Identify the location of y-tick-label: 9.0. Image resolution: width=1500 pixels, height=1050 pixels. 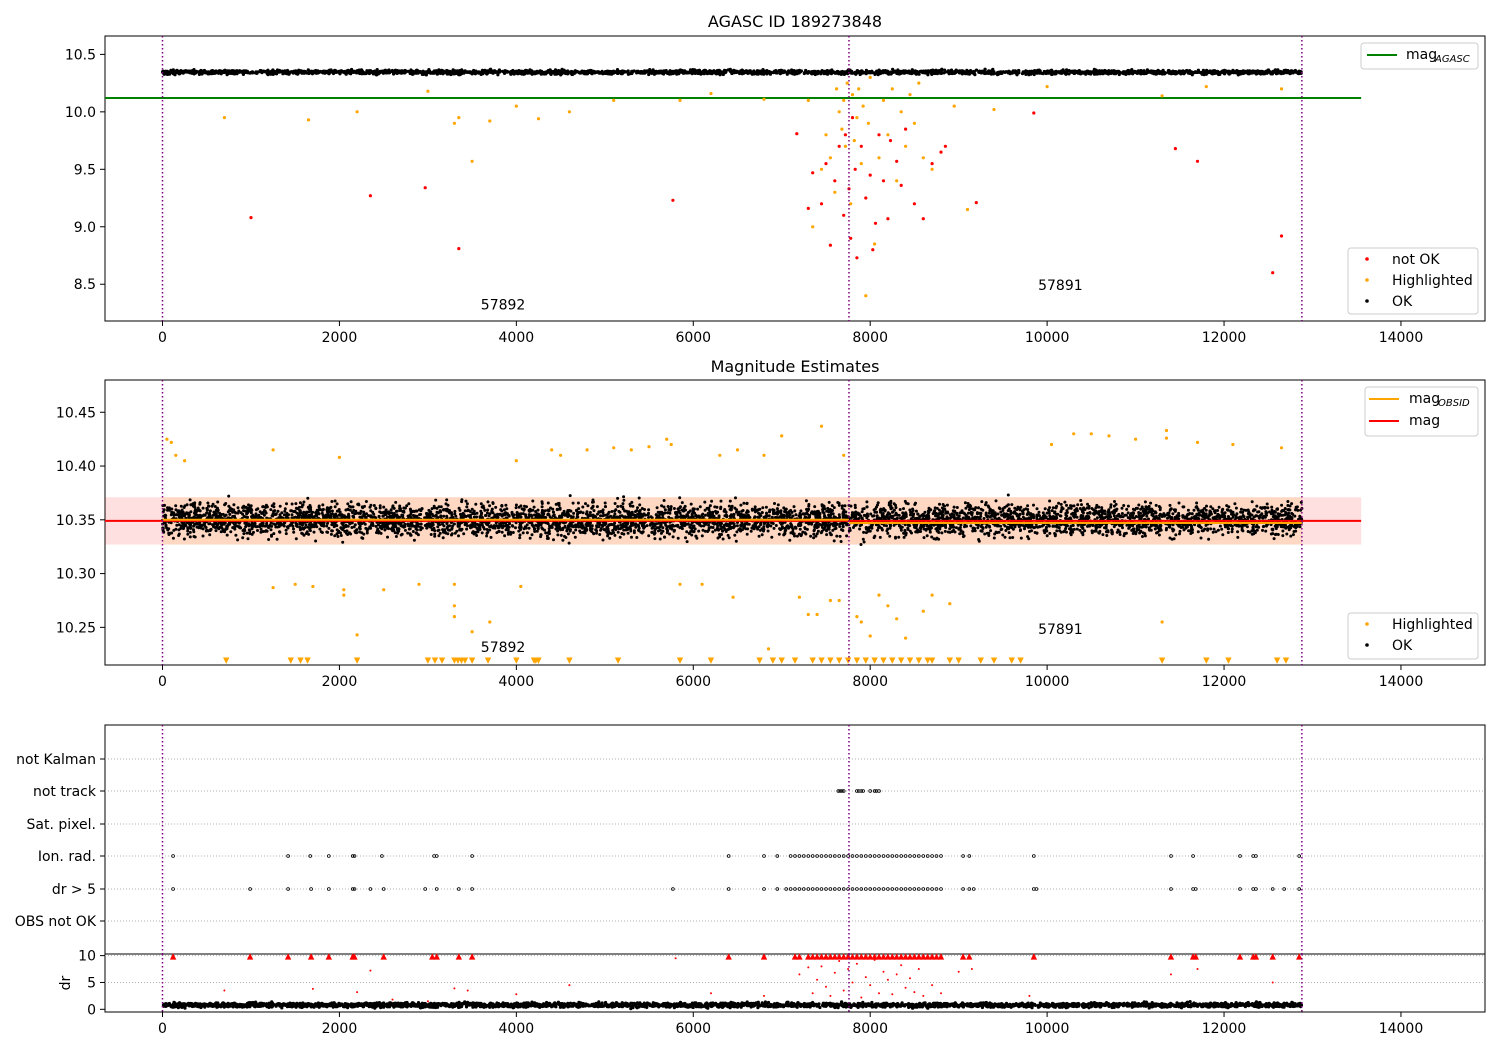
(85, 228).